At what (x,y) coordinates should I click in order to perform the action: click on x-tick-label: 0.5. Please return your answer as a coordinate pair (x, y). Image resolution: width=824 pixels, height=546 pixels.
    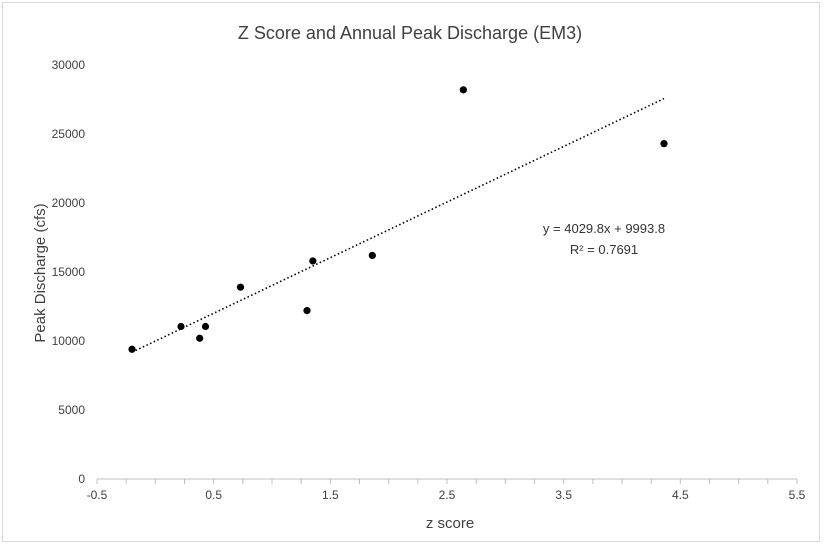
    Looking at the image, I should click on (213, 495).